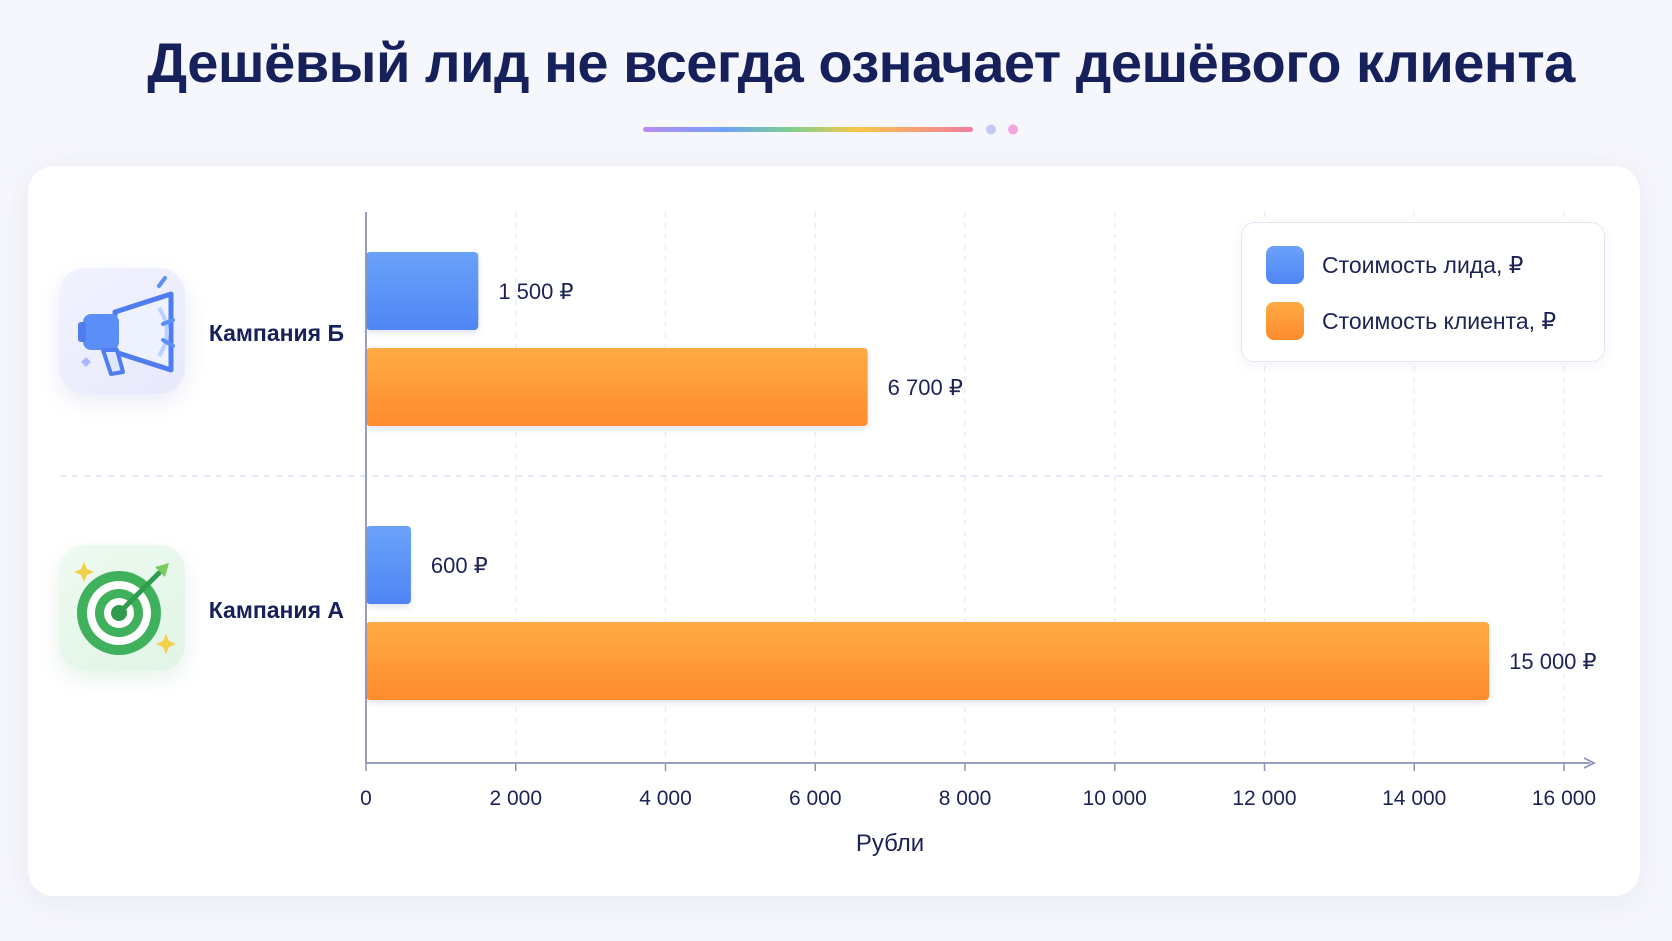 The height and width of the screenshot is (941, 1672). Describe the element at coordinates (830, 129) in the screenshot. I see `title-decoration` at that location.